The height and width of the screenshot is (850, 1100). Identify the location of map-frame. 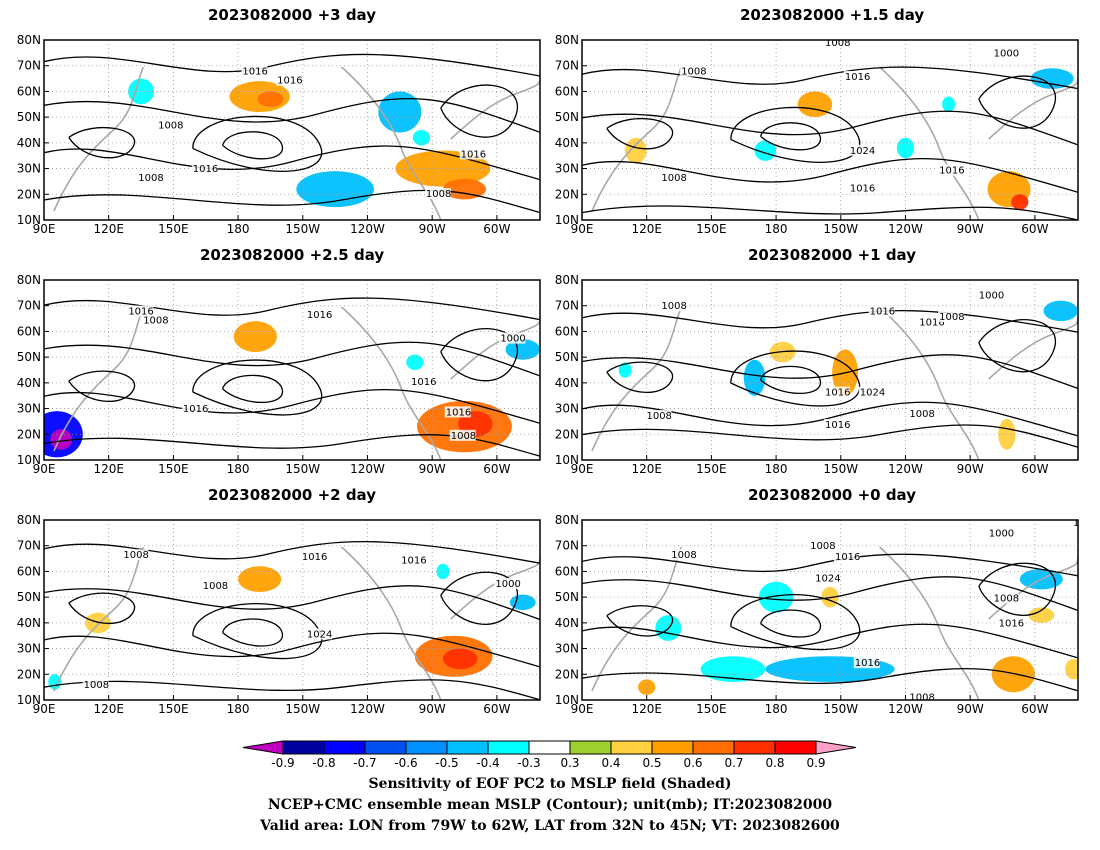
(830, 610).